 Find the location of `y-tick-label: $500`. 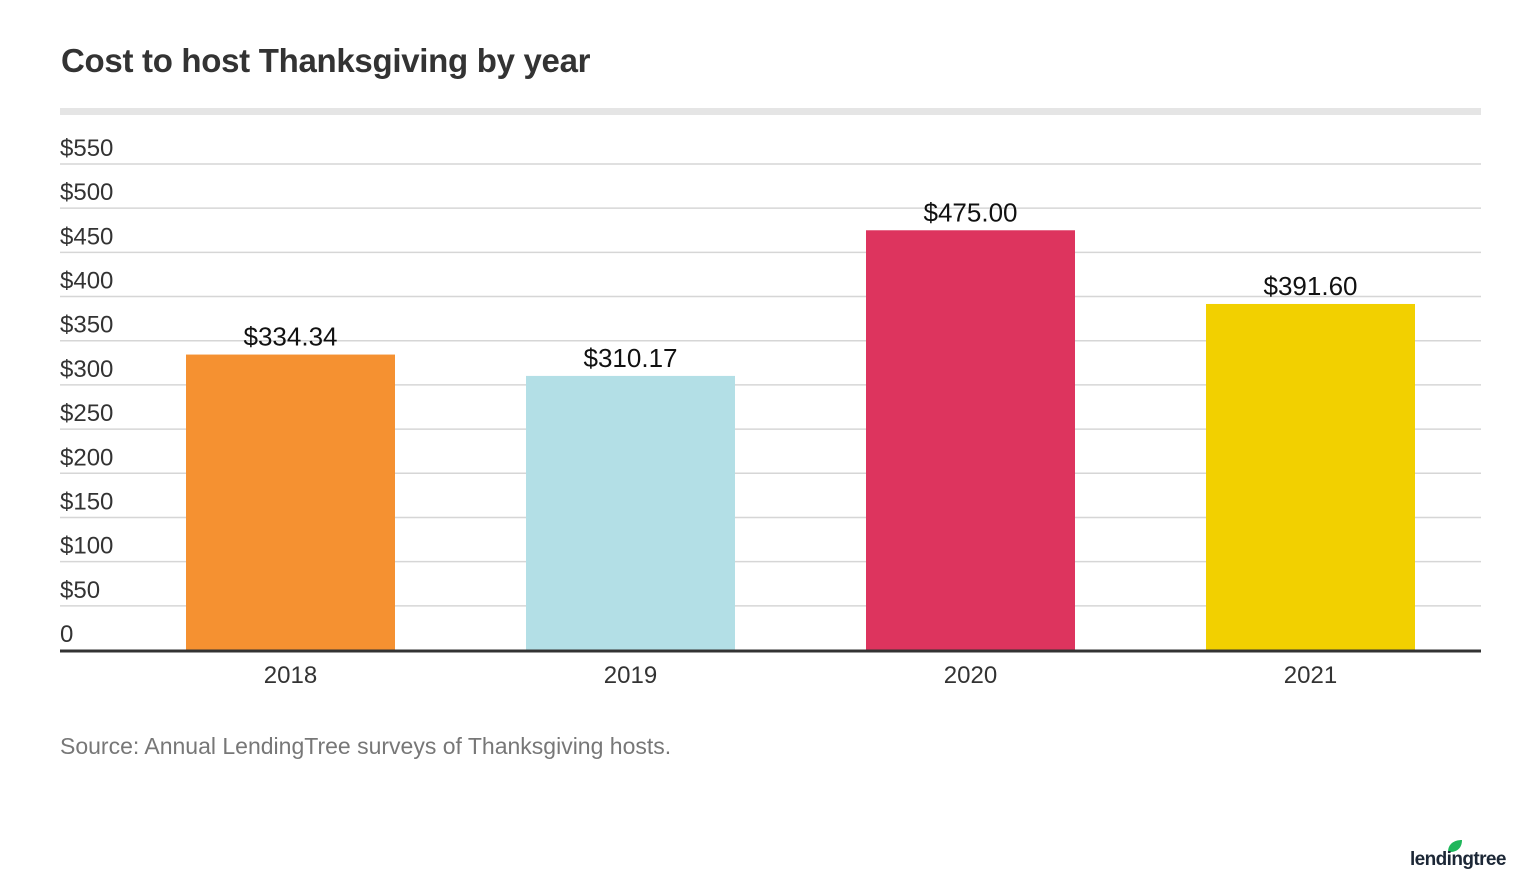

y-tick-label: $500 is located at coordinates (86, 192).